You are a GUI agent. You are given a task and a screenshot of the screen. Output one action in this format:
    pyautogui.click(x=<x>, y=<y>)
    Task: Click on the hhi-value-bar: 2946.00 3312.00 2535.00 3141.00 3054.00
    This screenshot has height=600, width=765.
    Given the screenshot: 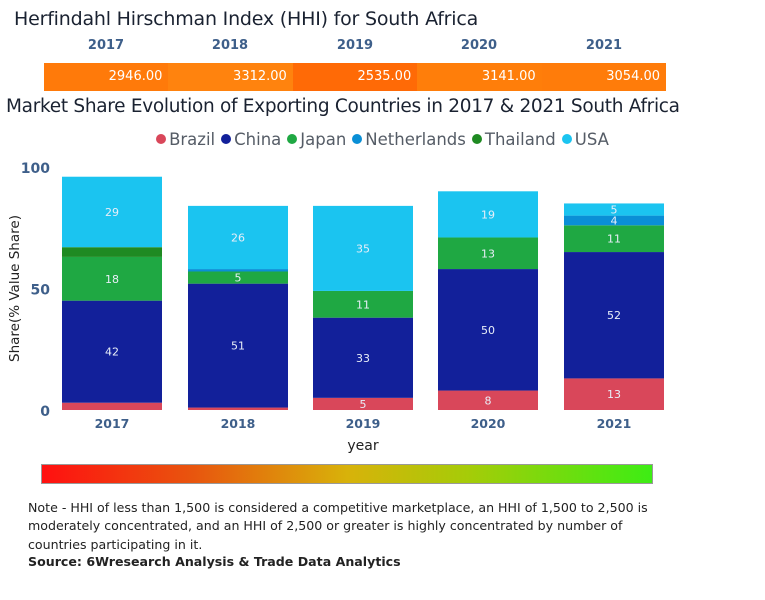 What is the action you would take?
    pyautogui.click(x=355, y=77)
    